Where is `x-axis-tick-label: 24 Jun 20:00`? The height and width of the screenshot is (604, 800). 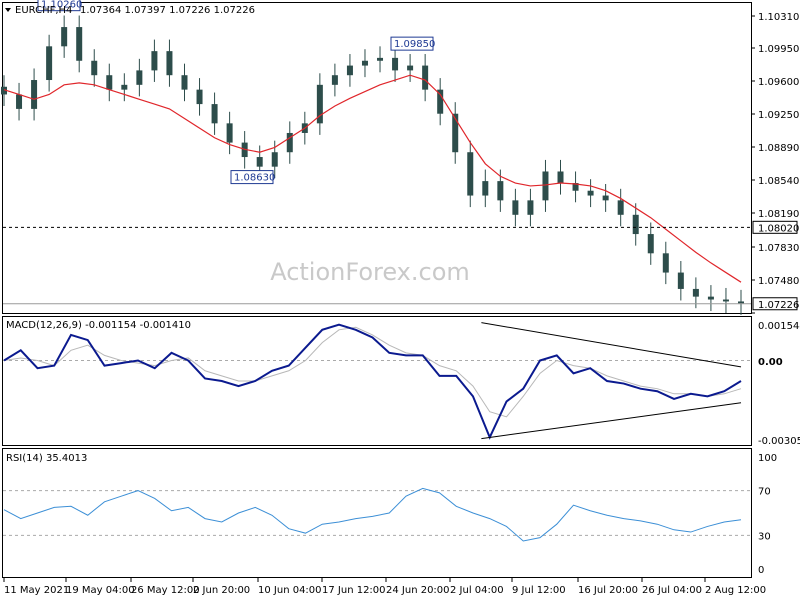
x-axis-tick-label: 24 Jun 20:00 is located at coordinates (418, 590).